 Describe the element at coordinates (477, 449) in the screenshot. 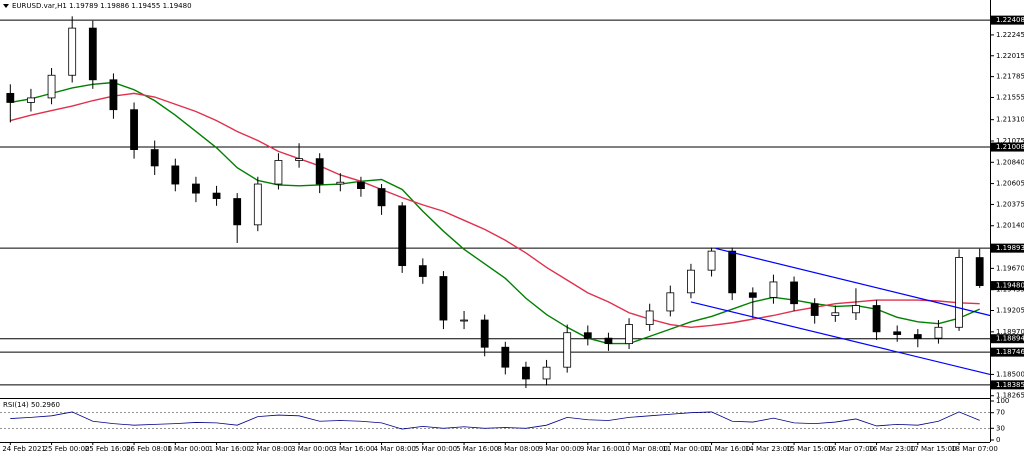

I see `x-tick-label: 5 Mar 16:00` at that location.